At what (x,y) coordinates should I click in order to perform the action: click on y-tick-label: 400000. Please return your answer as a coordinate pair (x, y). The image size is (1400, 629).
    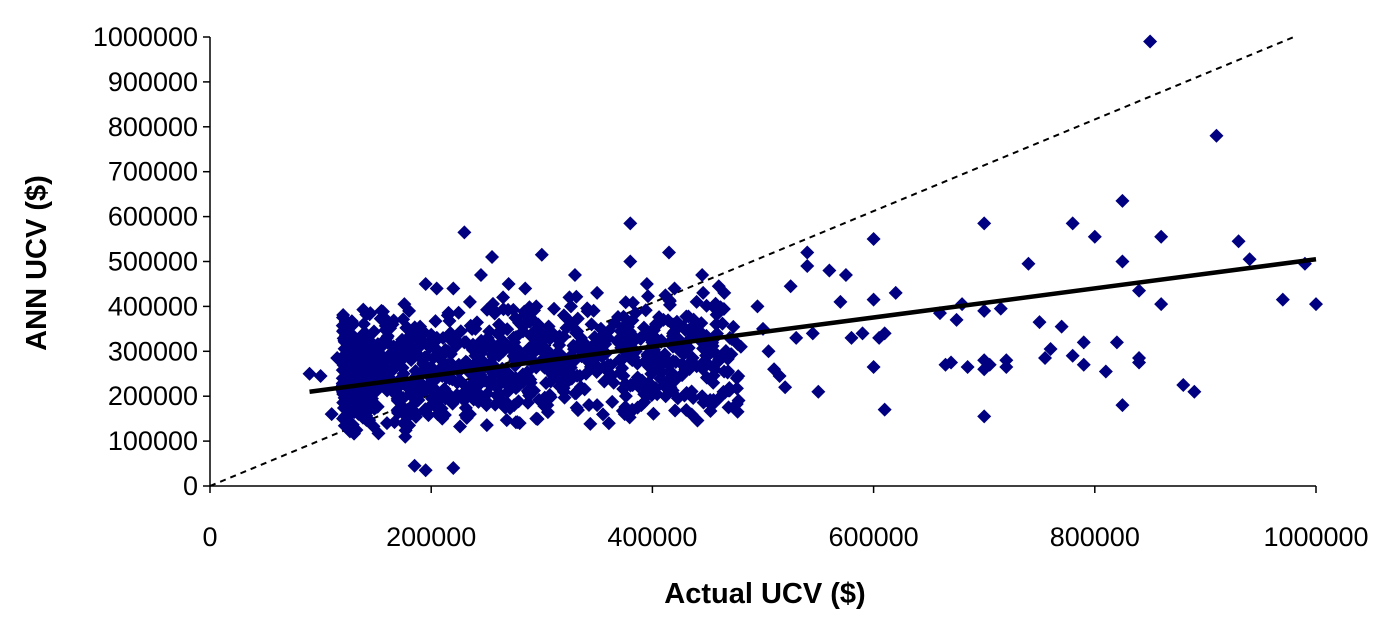
    Looking at the image, I should click on (153, 306).